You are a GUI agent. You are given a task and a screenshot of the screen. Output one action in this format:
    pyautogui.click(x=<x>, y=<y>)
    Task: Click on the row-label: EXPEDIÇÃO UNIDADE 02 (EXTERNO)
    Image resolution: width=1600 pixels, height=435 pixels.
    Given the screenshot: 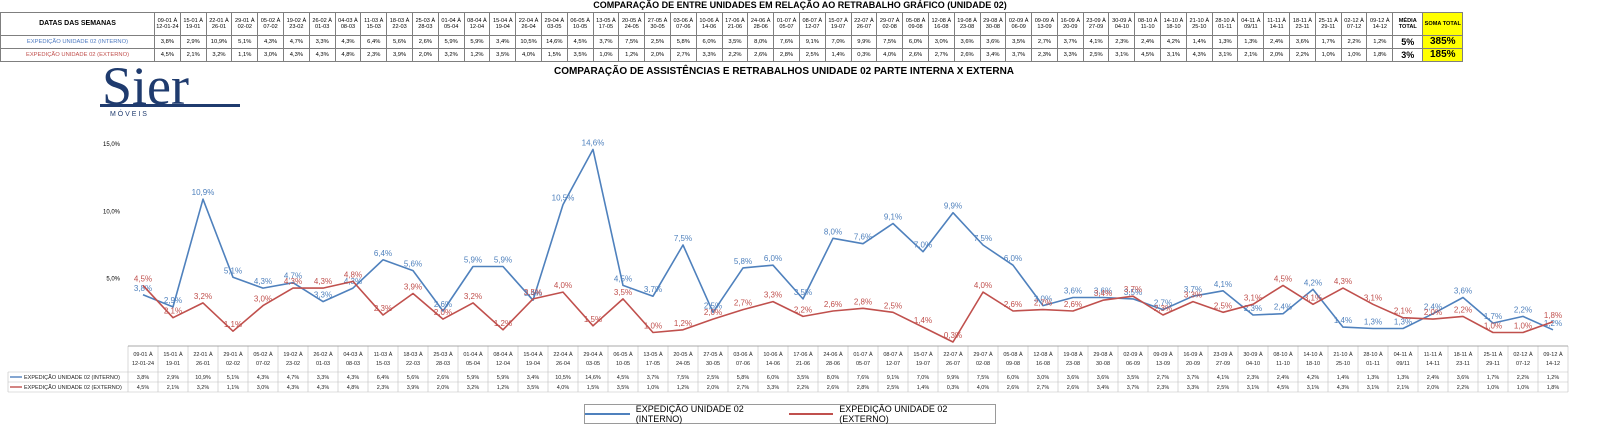 What is the action you would take?
    pyautogui.click(x=77, y=55)
    